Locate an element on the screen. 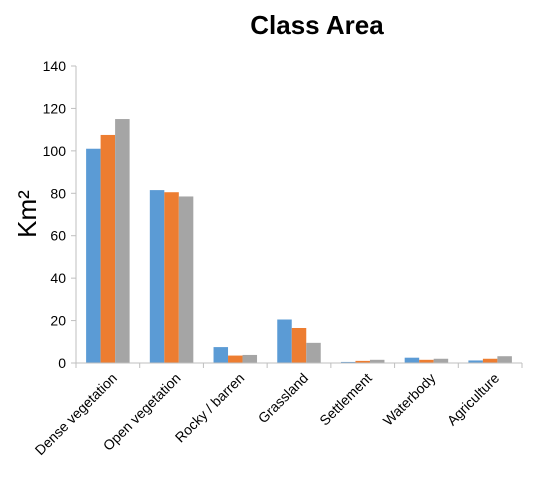 This screenshot has width=533, height=479. y-tick-label: 140 is located at coordinates (55, 66).